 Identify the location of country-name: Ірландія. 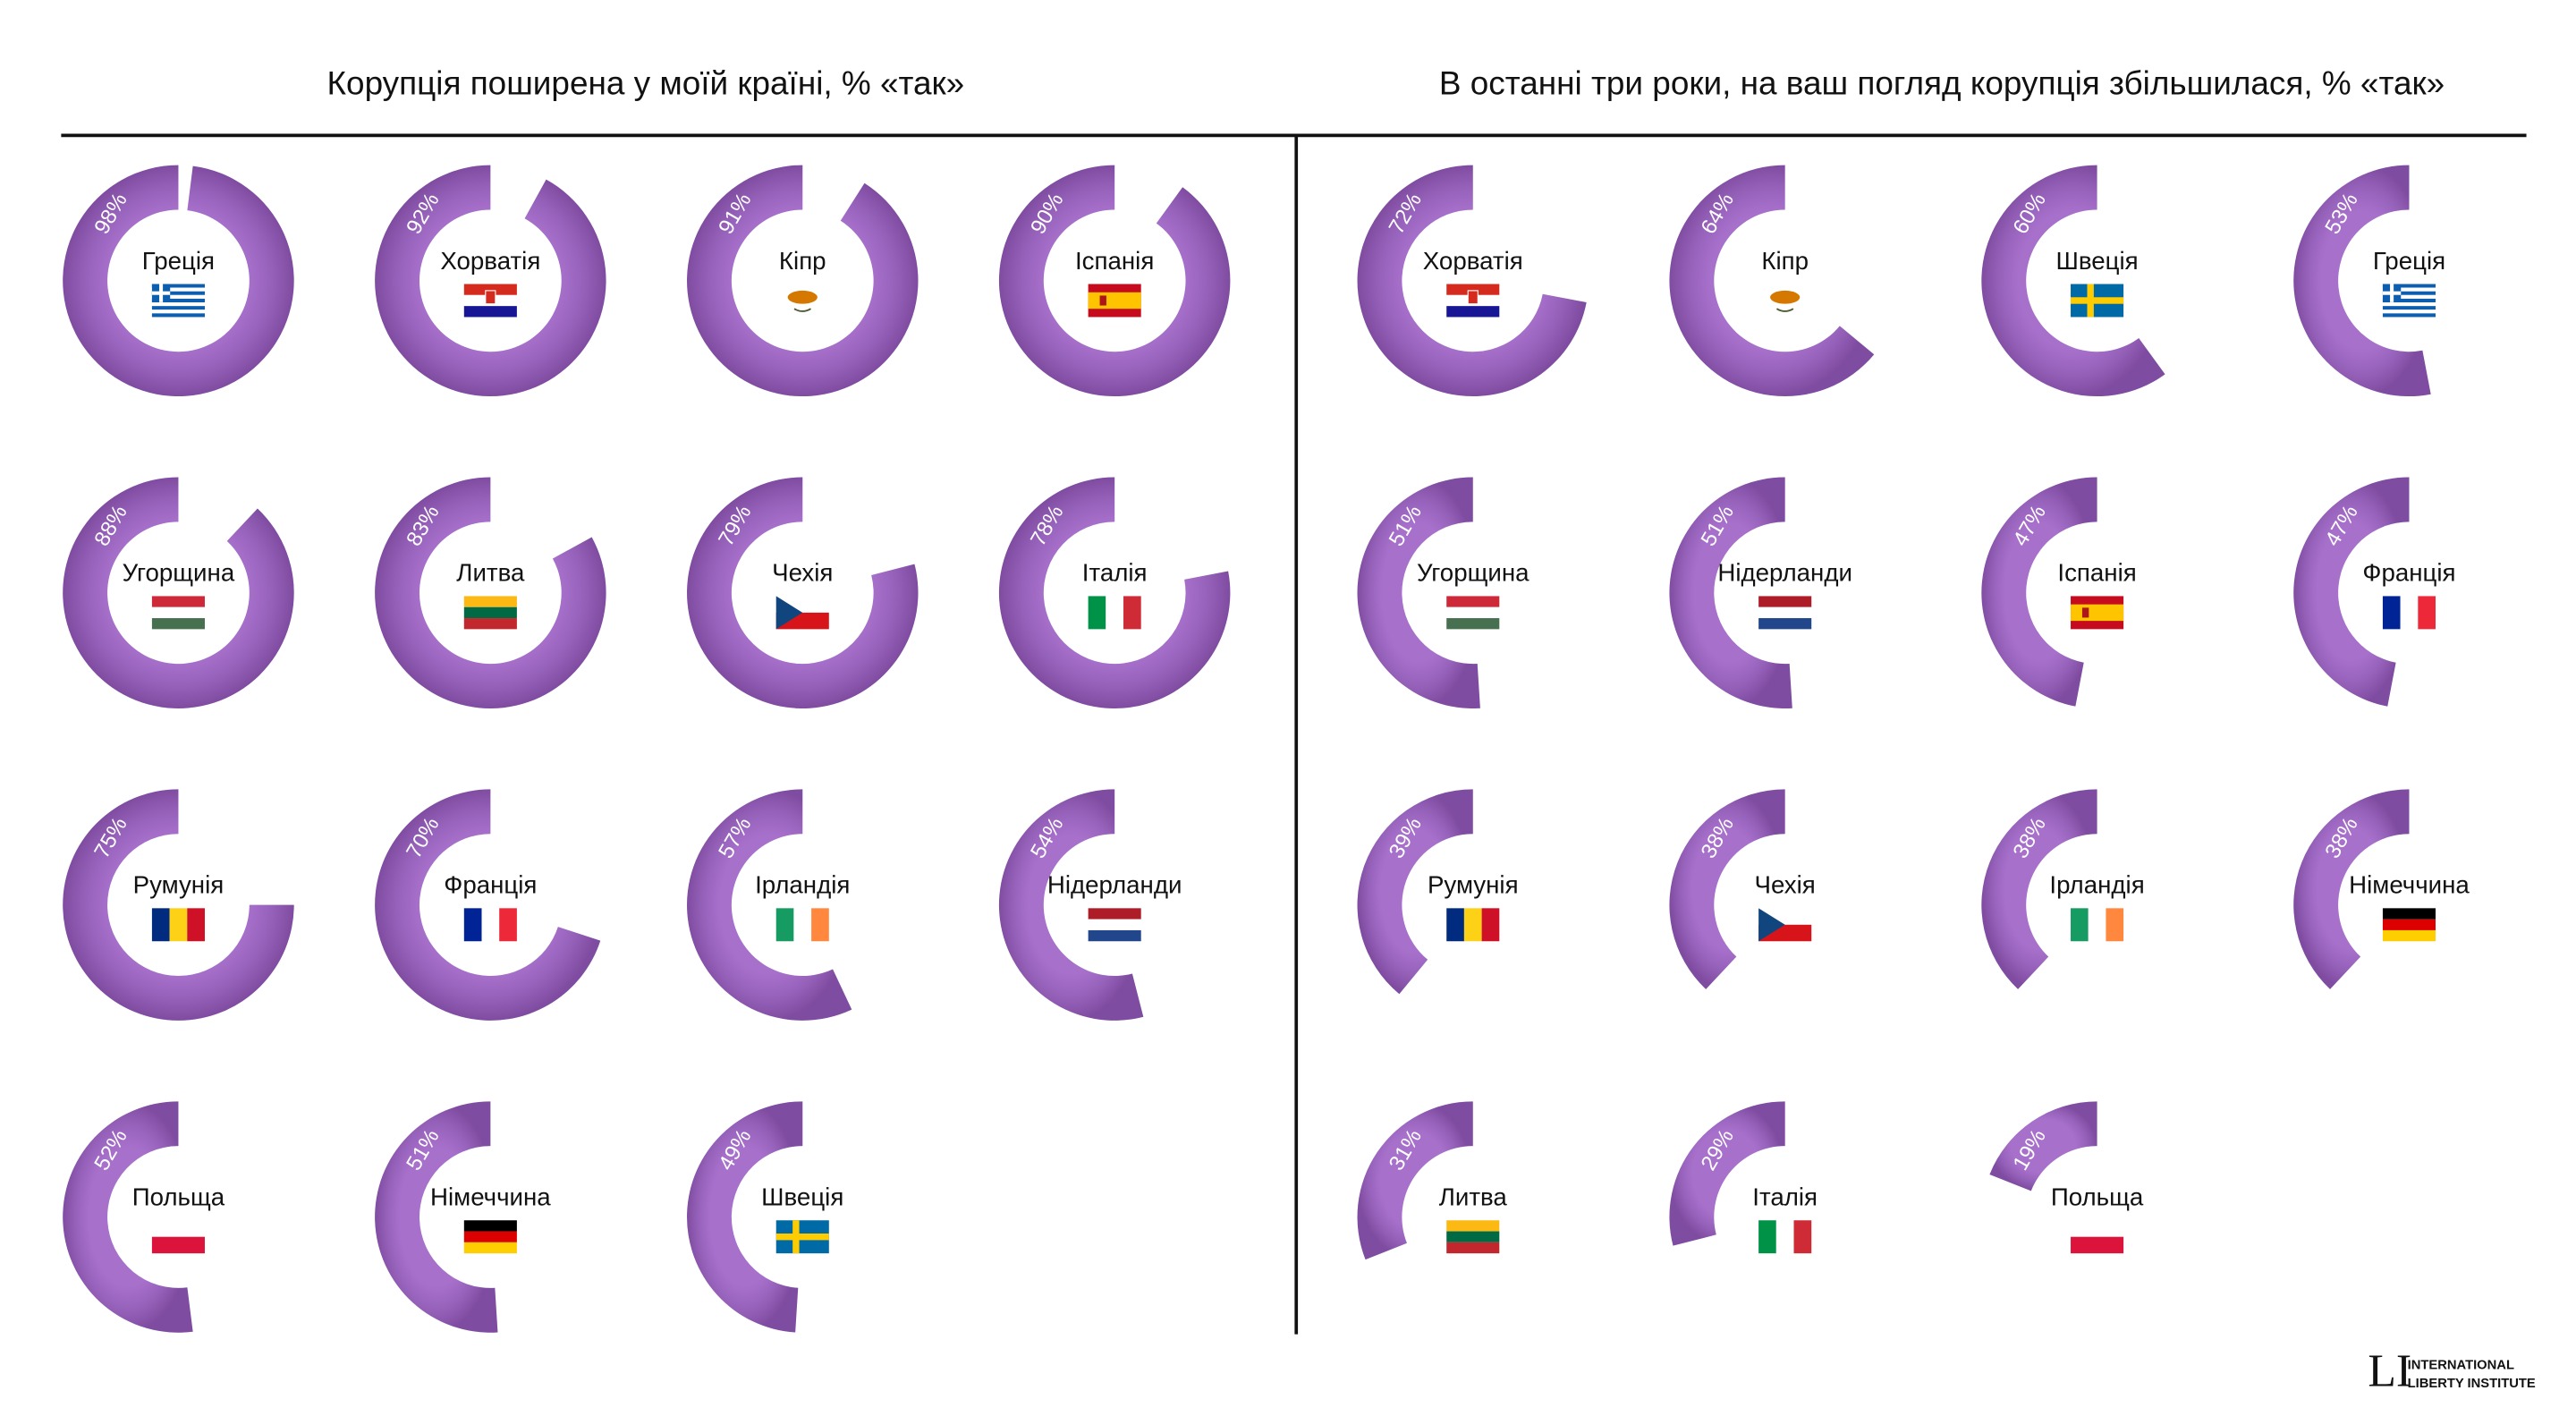
(2096, 885).